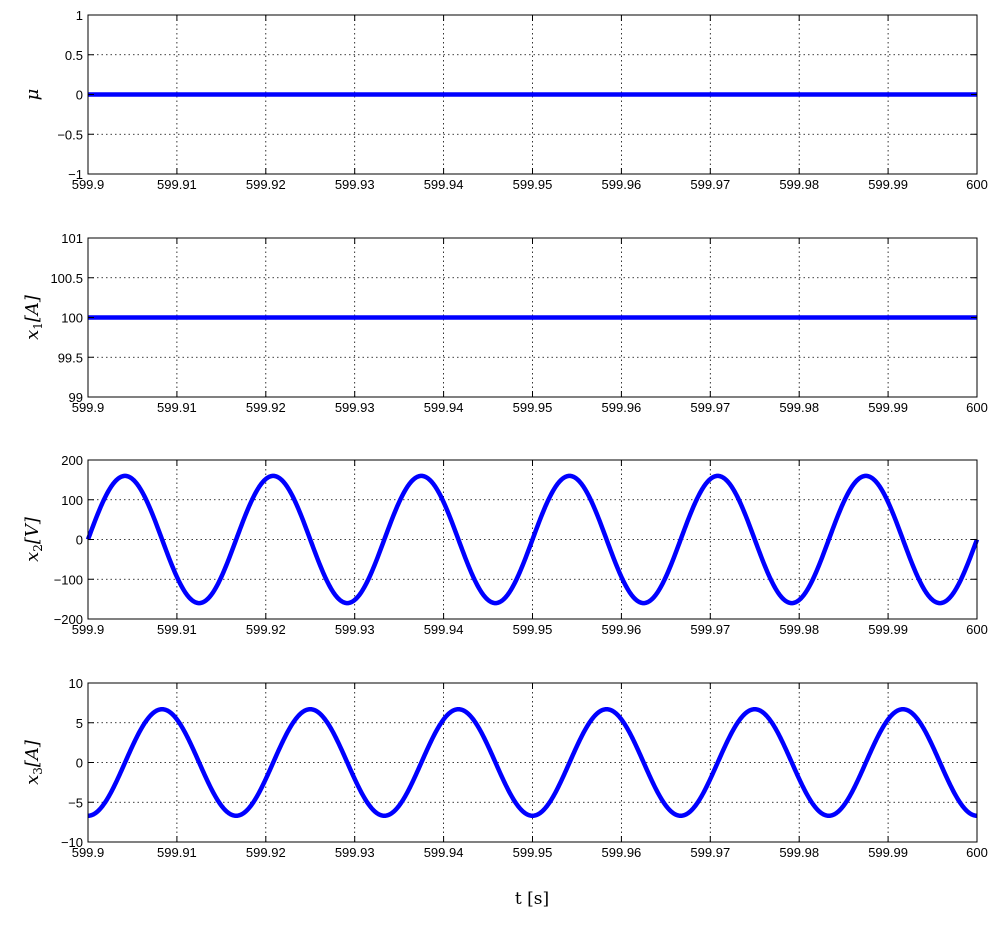 The width and height of the screenshot is (995, 934). Describe the element at coordinates (76, 683) in the screenshot. I see `y-tick-label: 10` at that location.